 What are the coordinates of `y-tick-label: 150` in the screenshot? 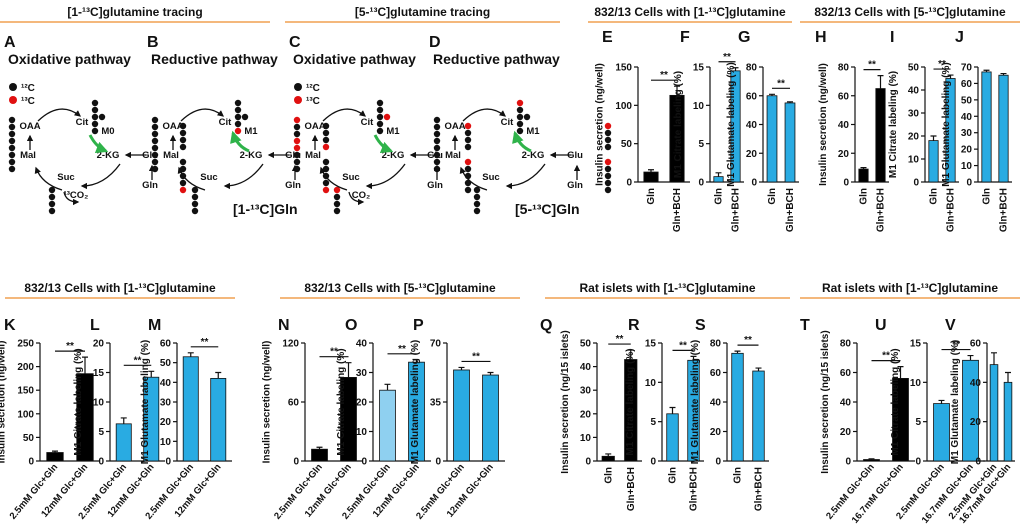 It's located at (623, 68).